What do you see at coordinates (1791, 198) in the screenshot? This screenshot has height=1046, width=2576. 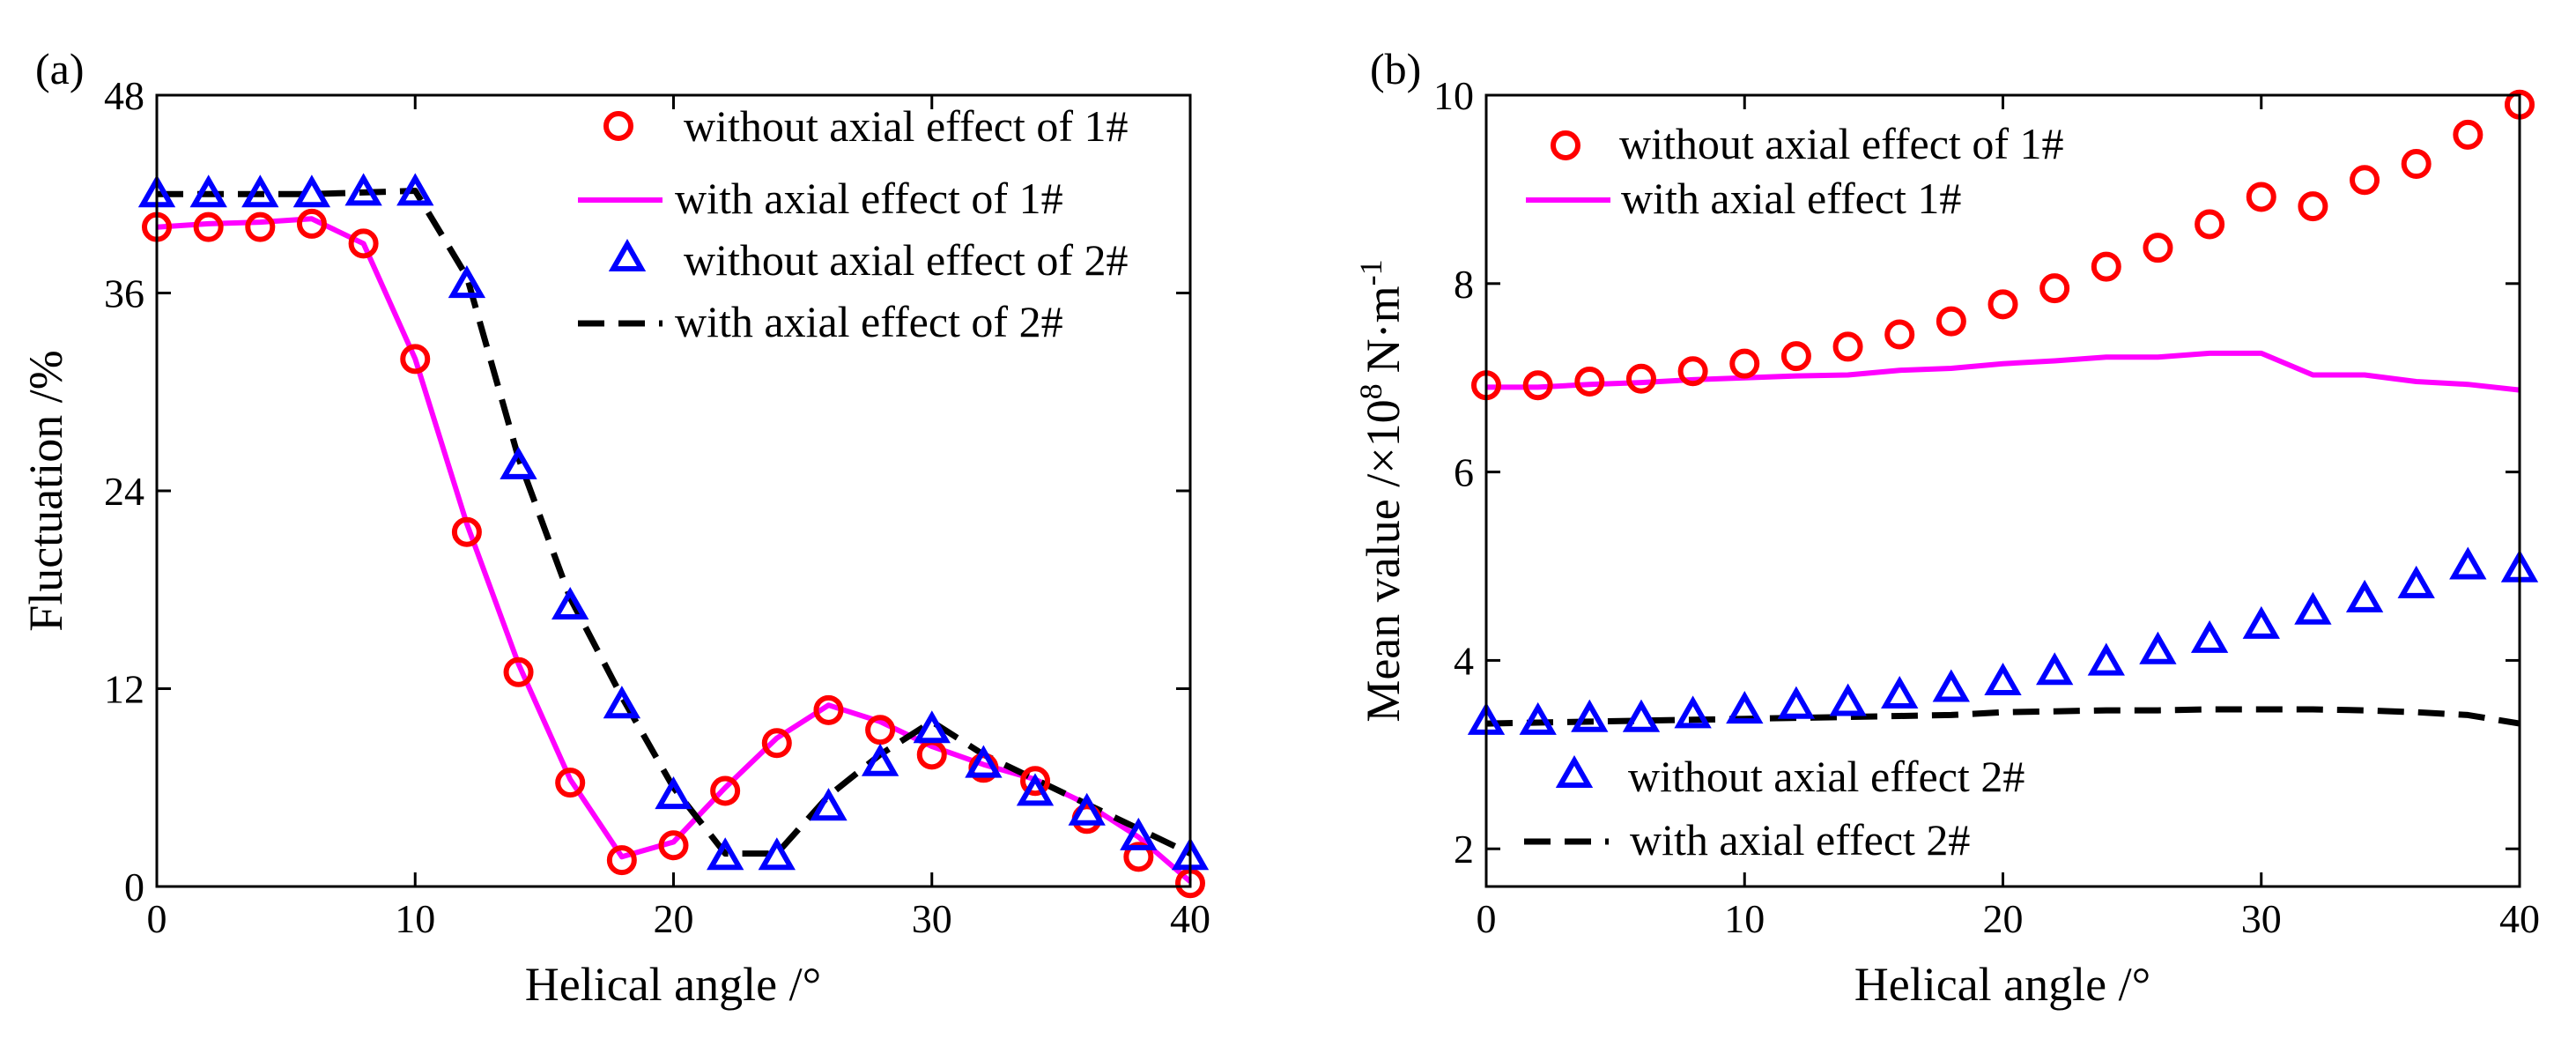 I see `legend-b-label-1: with axial effect 1#` at bounding box center [1791, 198].